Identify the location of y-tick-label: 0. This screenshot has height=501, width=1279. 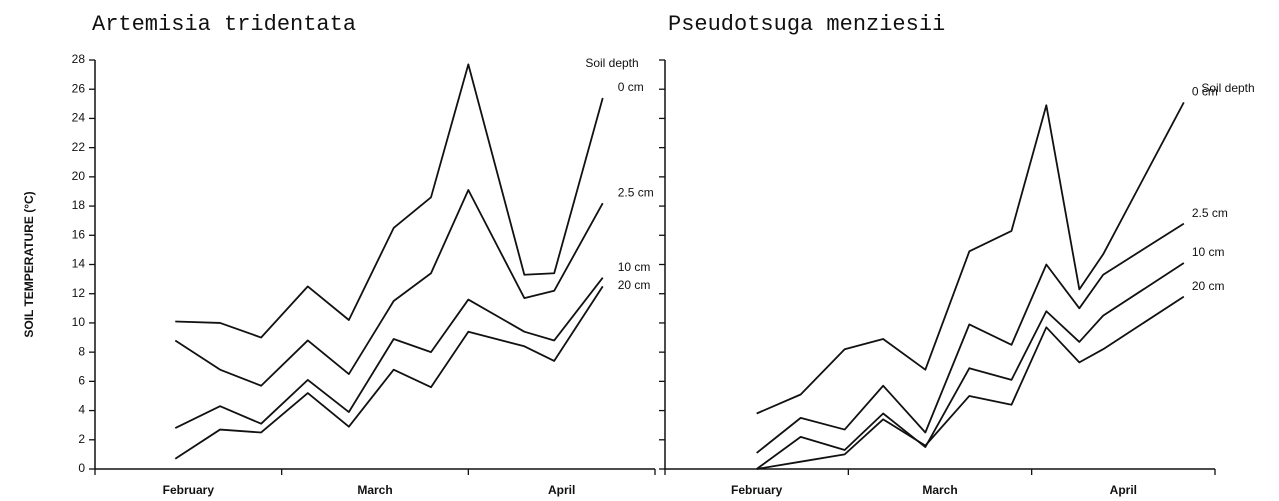
(81, 468).